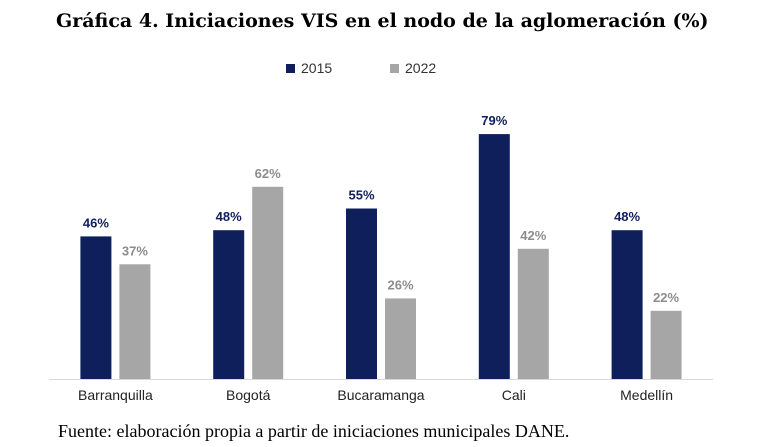  Describe the element at coordinates (317, 68) in the screenshot. I see `legend-label-2015: 2015` at that location.